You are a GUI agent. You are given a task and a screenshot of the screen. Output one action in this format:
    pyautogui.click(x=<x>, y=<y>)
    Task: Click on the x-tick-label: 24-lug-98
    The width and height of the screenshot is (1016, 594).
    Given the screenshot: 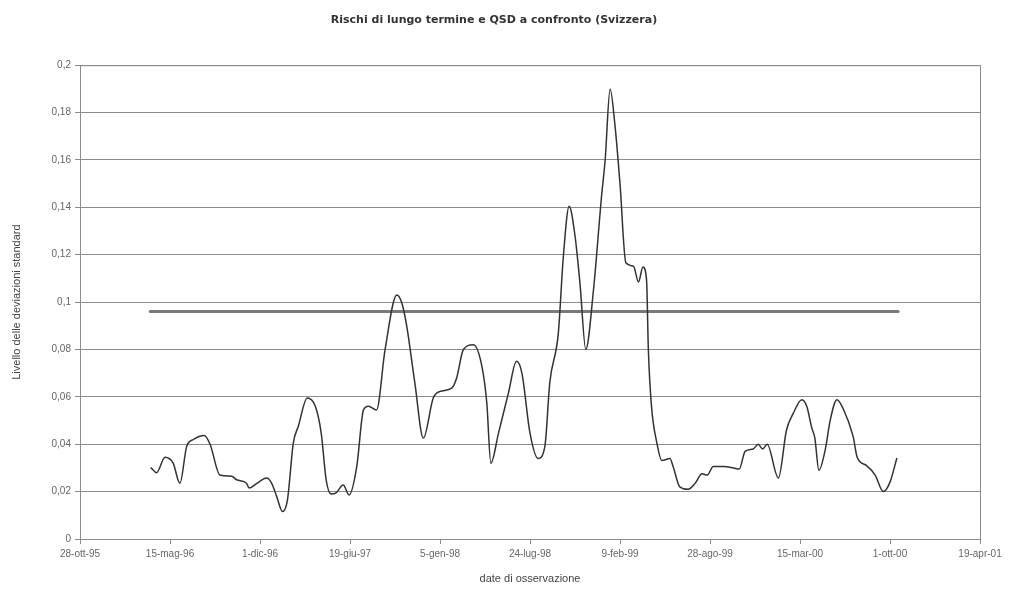 What is the action you would take?
    pyautogui.click(x=530, y=553)
    